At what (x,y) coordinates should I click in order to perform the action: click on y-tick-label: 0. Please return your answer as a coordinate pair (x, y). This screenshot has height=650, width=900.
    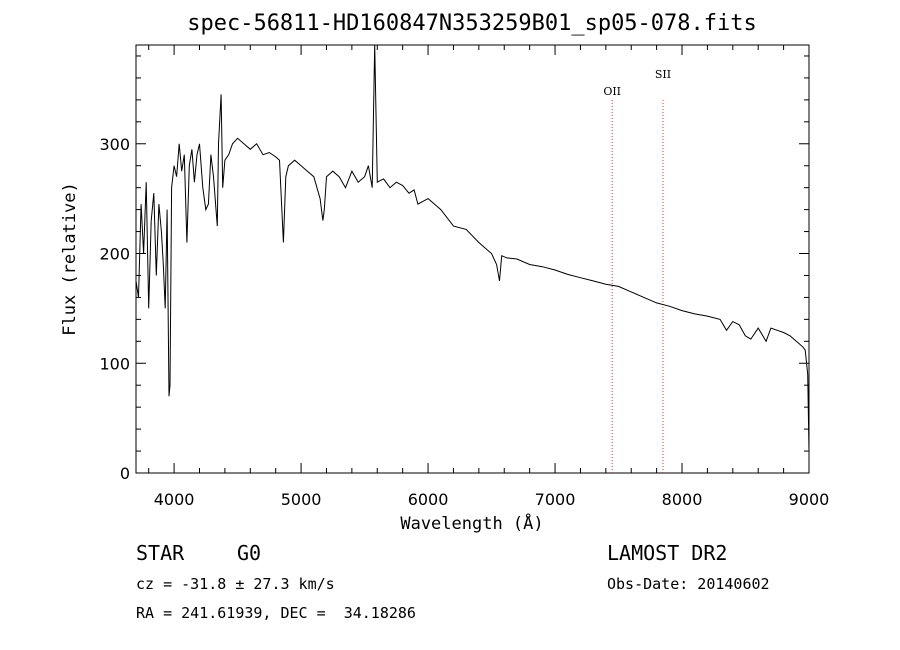
    Looking at the image, I should click on (125, 473).